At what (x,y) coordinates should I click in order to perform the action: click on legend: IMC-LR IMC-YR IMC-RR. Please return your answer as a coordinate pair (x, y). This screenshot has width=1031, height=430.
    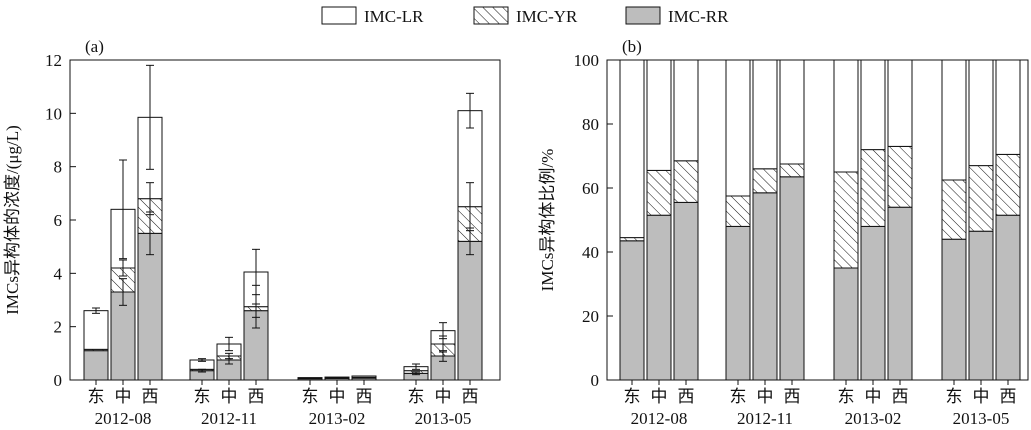
    Looking at the image, I should click on (525, 16).